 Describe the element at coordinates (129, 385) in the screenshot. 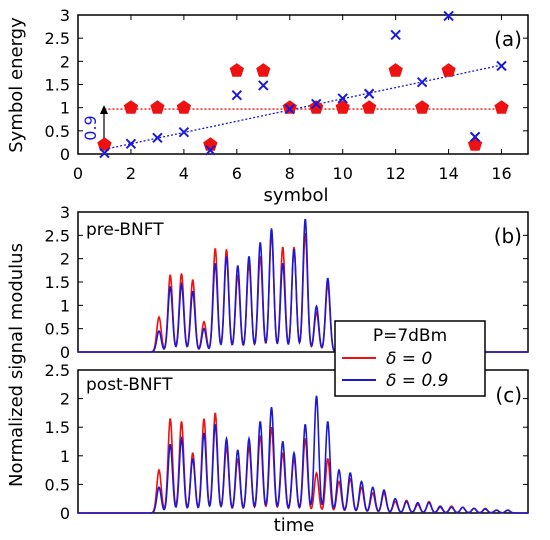

I see `panel-c-inset-label: post-BNFT` at that location.